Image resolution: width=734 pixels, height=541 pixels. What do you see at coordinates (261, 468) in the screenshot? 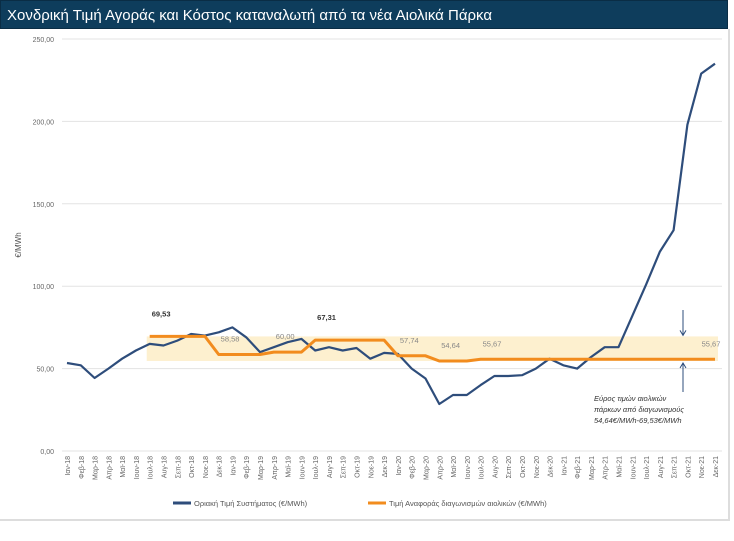
I see `x-tick-label: Μαρ-19` at bounding box center [261, 468].